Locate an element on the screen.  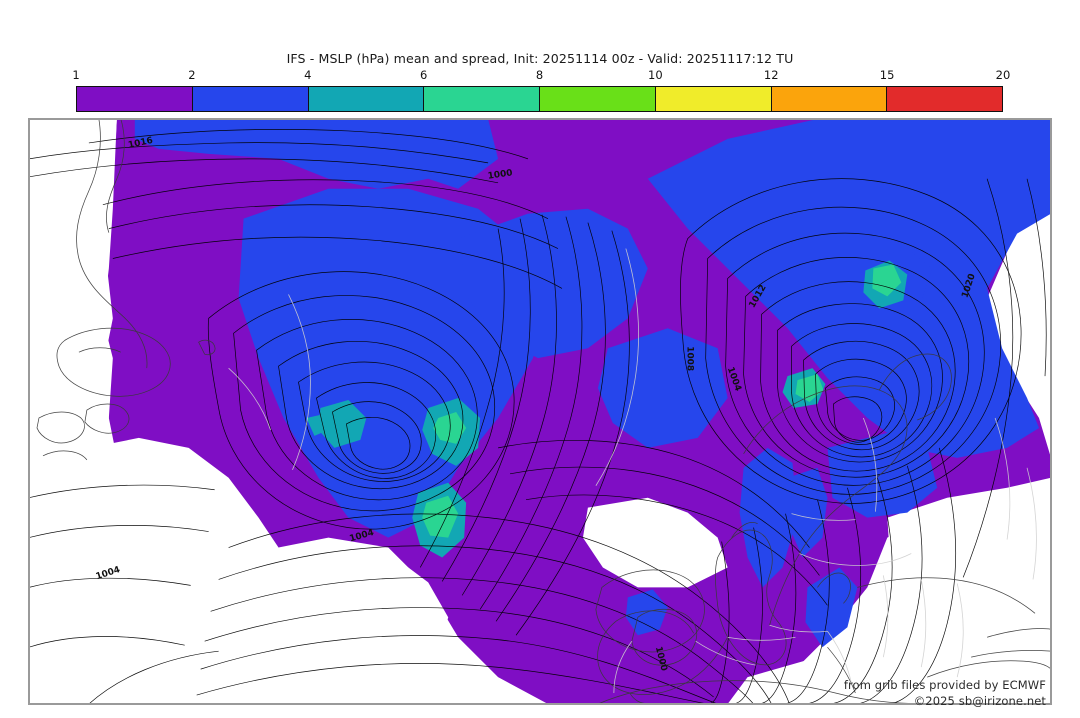
colorbar-tick-8: 20 is located at coordinates (1003, 75).